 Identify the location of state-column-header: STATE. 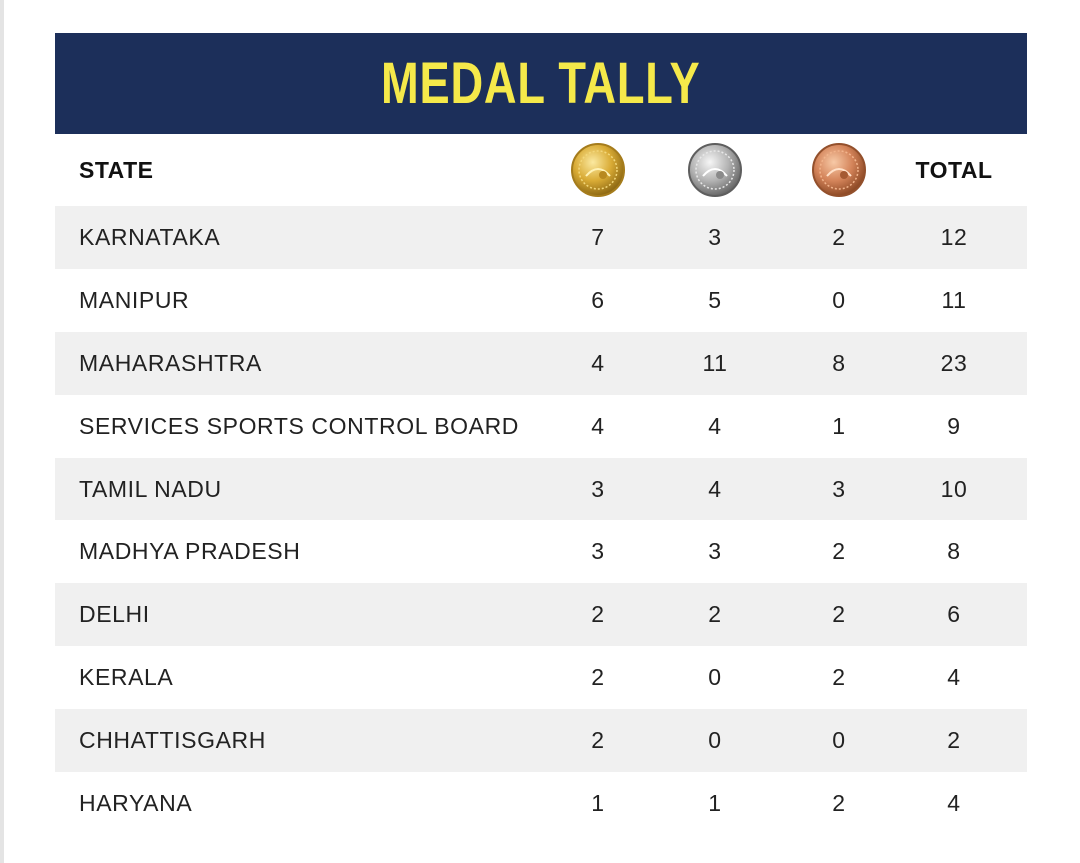
(116, 169).